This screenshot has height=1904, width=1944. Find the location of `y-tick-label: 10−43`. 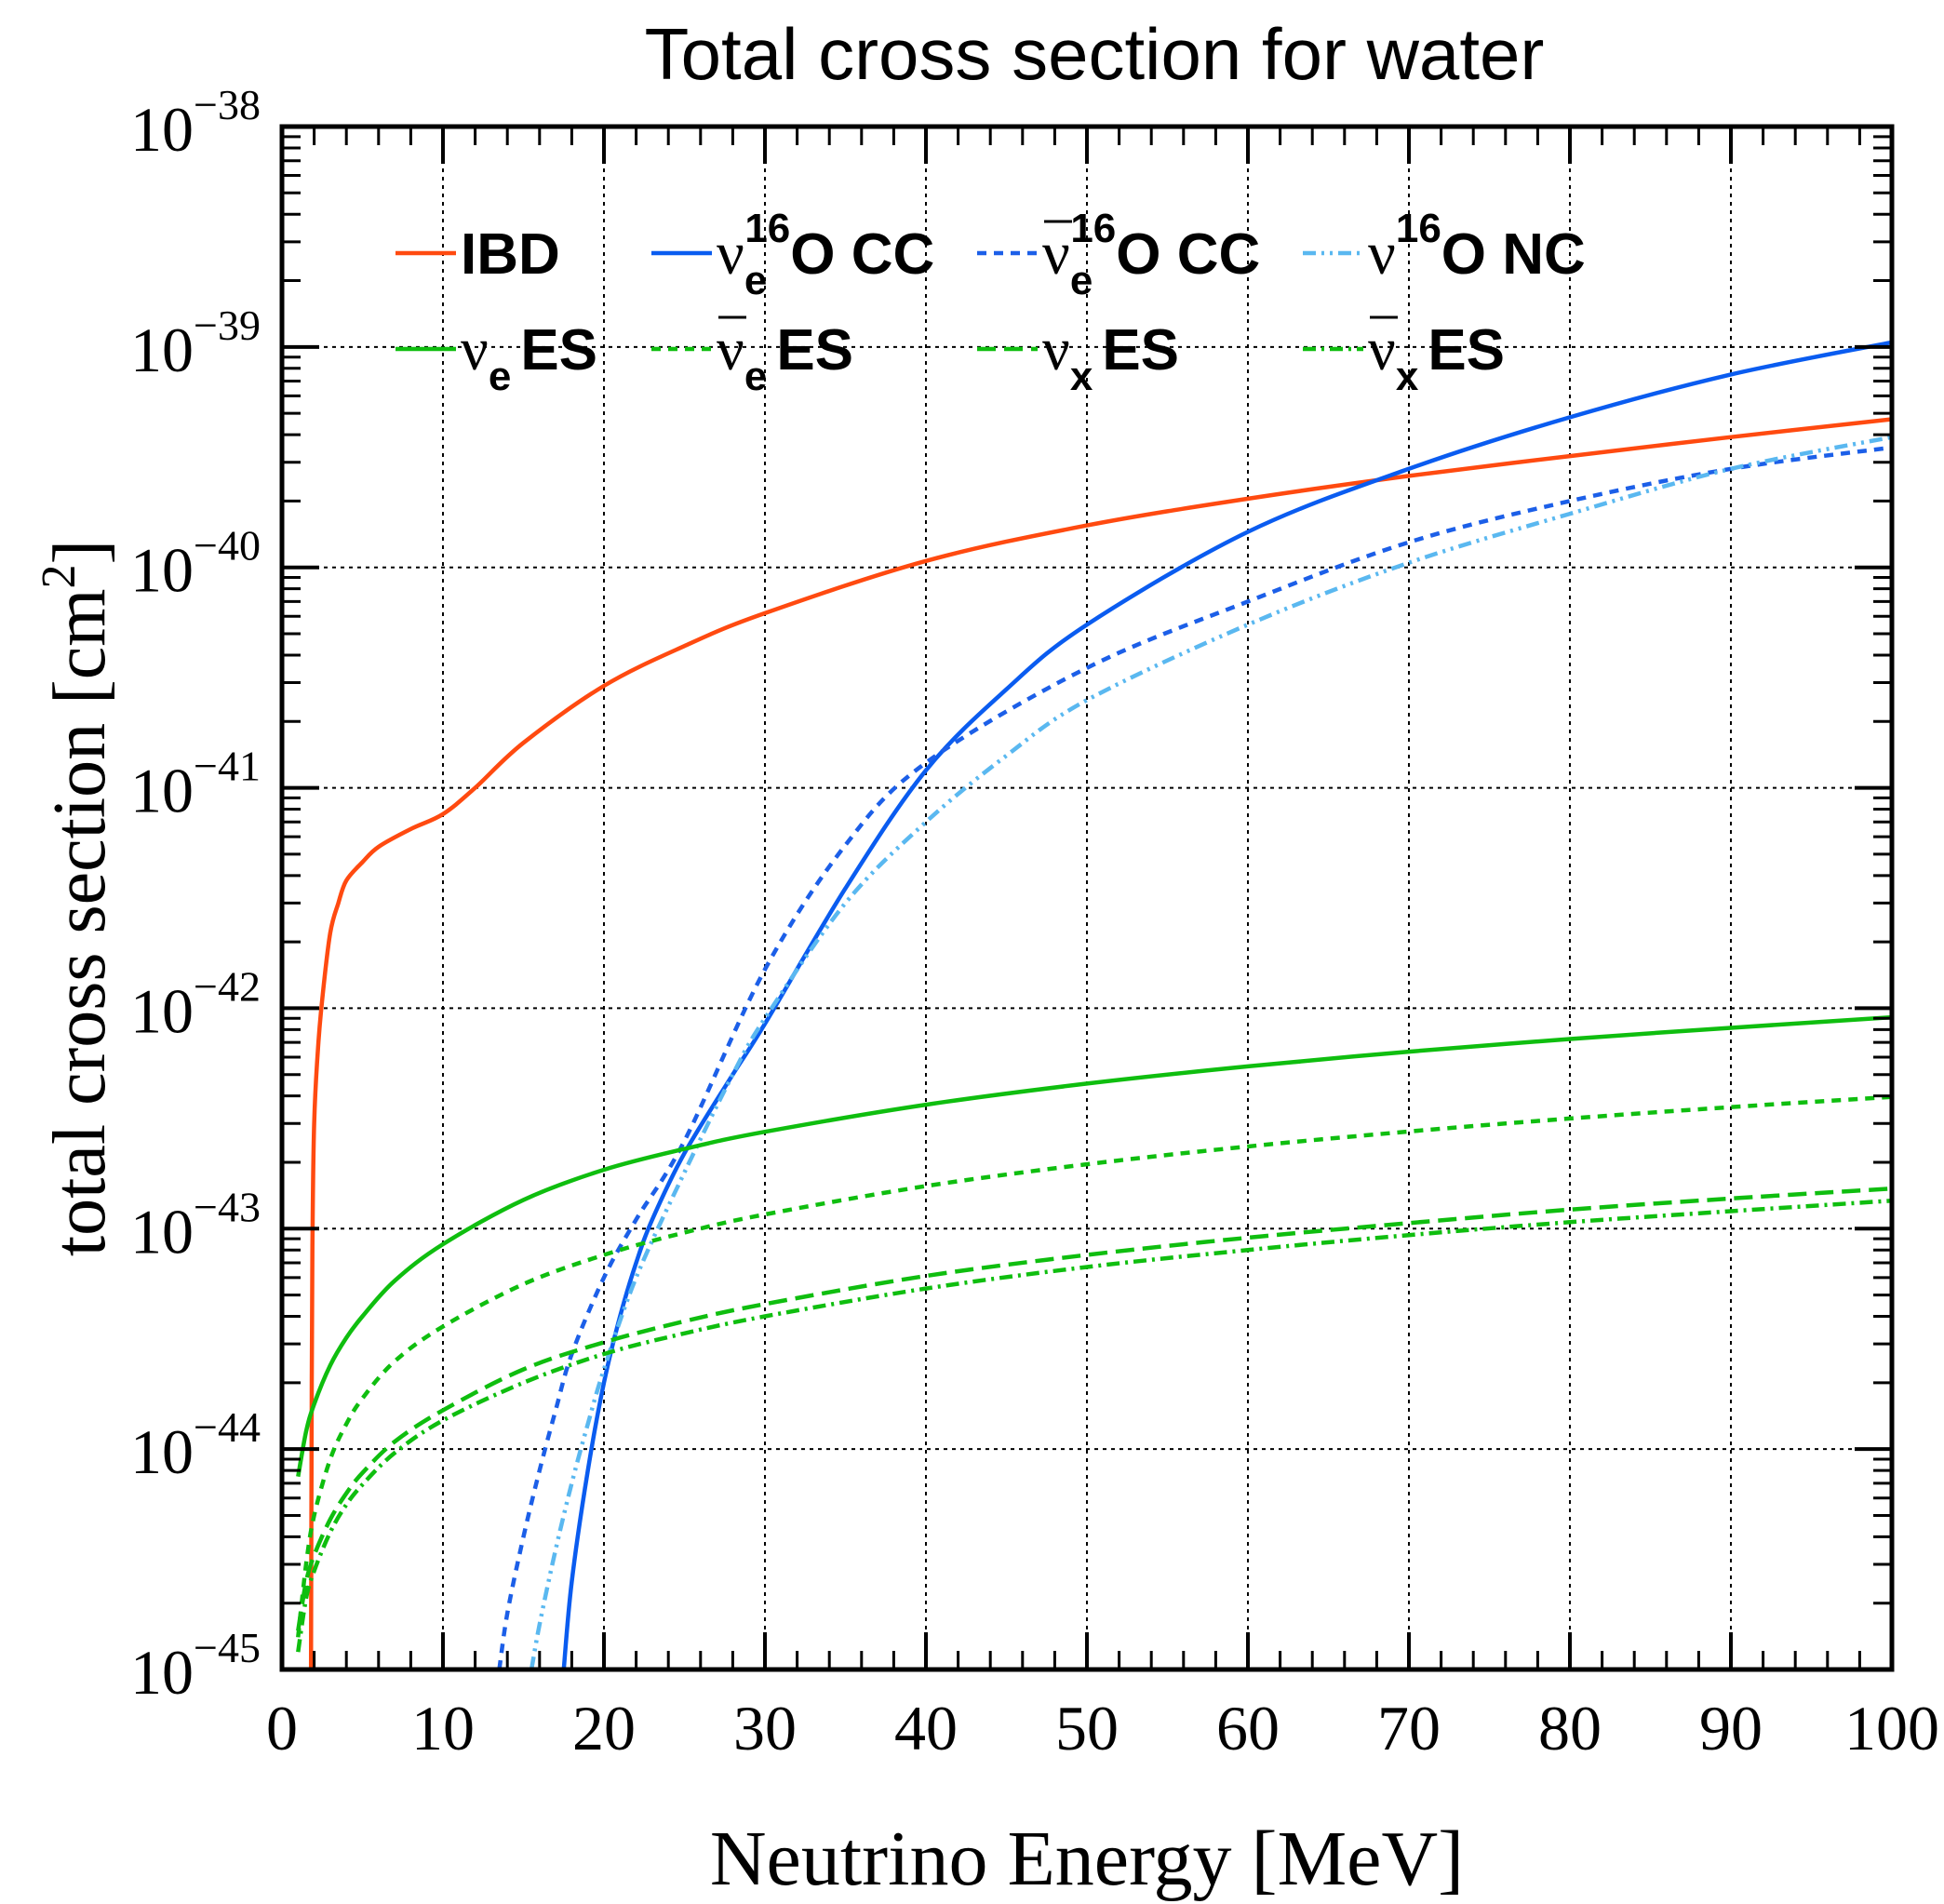

y-tick-label: 10−43 is located at coordinates (195, 1225).